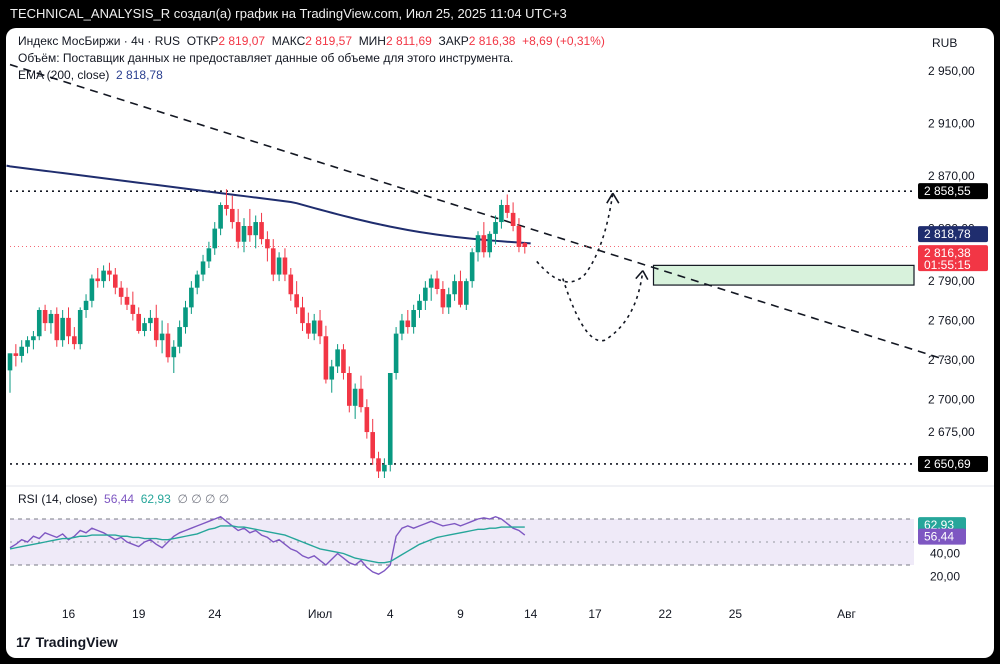 The height and width of the screenshot is (664, 1000). What do you see at coordinates (945, 43) in the screenshot?
I see `currency-label: RUB` at bounding box center [945, 43].